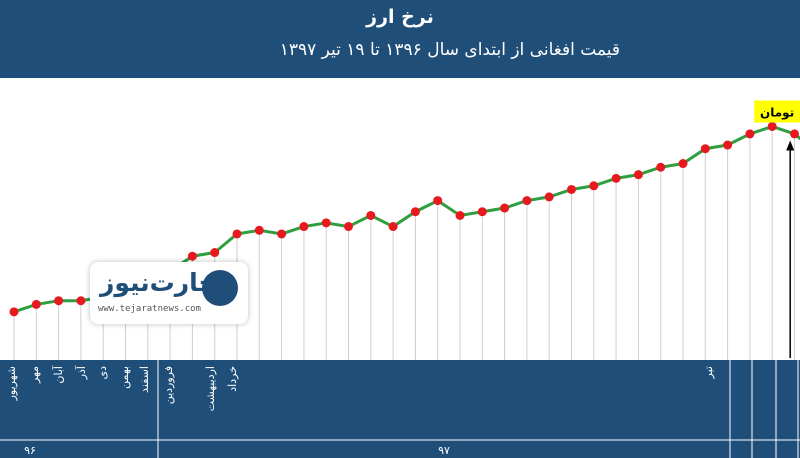 The width and height of the screenshot is (800, 458). I want to click on callout-arrowhead, so click(790, 145).